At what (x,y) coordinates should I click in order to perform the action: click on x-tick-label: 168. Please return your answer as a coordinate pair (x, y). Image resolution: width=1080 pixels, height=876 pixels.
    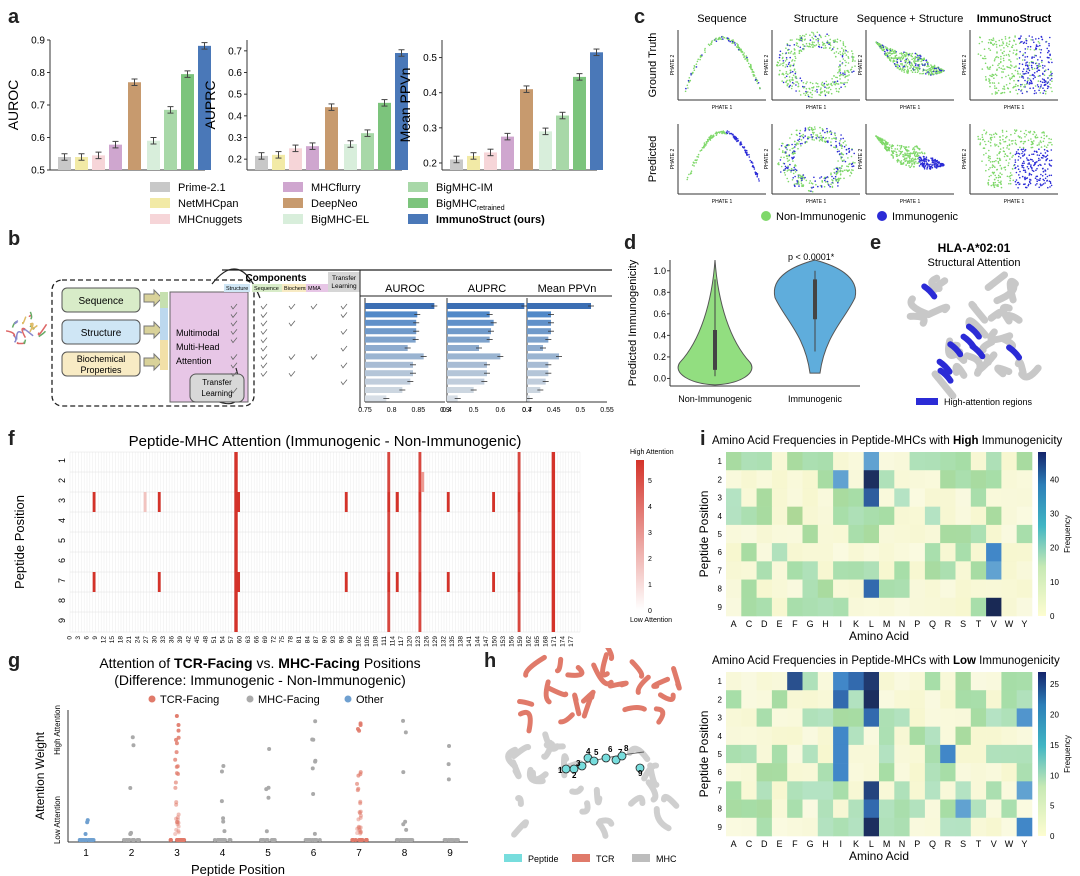
    Looking at the image, I should click on (545, 641).